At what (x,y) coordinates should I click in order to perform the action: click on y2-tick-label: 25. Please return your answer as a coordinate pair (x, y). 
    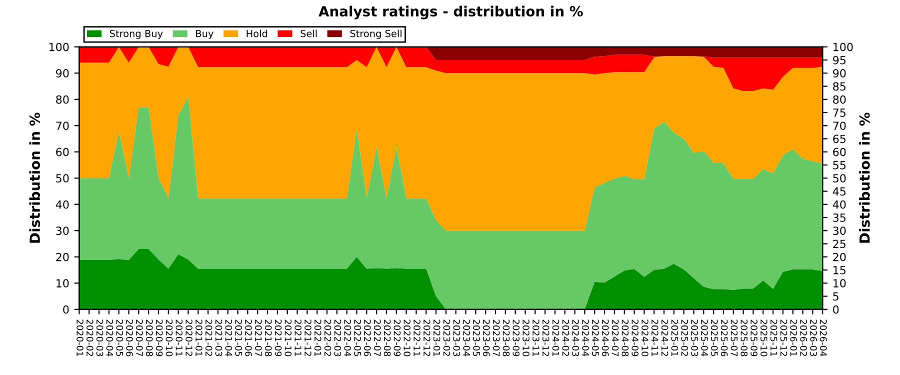
    Looking at the image, I should click on (839, 244).